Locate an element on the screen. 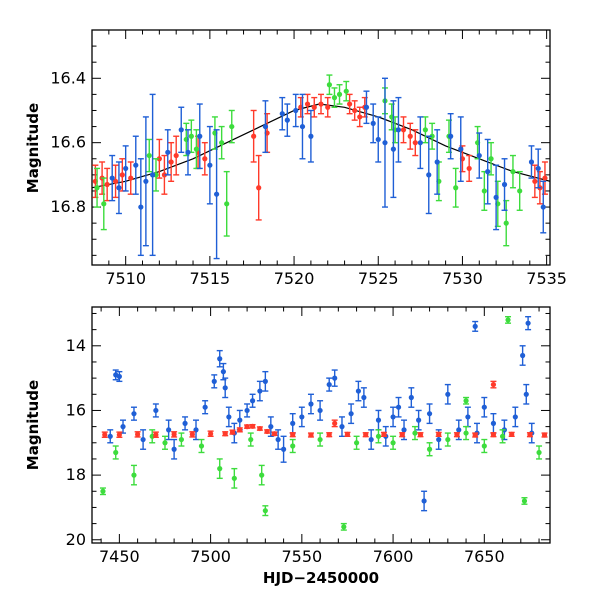 This screenshot has width=600, height=600. bottom-x-tick-label: 7450 is located at coordinates (119, 556).